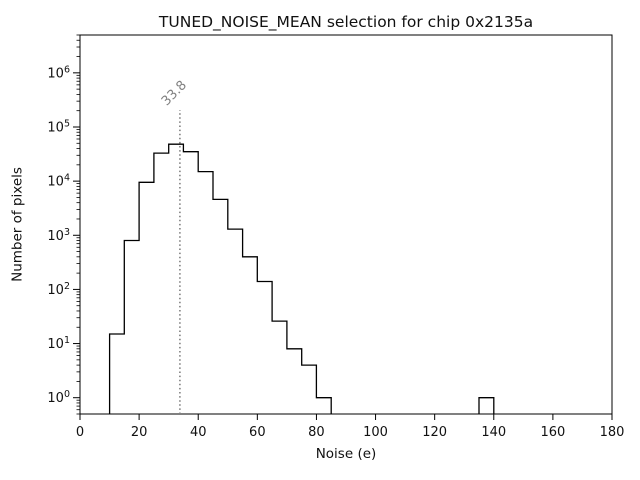  What do you see at coordinates (174, 93) in the screenshot?
I see `mean-label: 33.8` at bounding box center [174, 93].